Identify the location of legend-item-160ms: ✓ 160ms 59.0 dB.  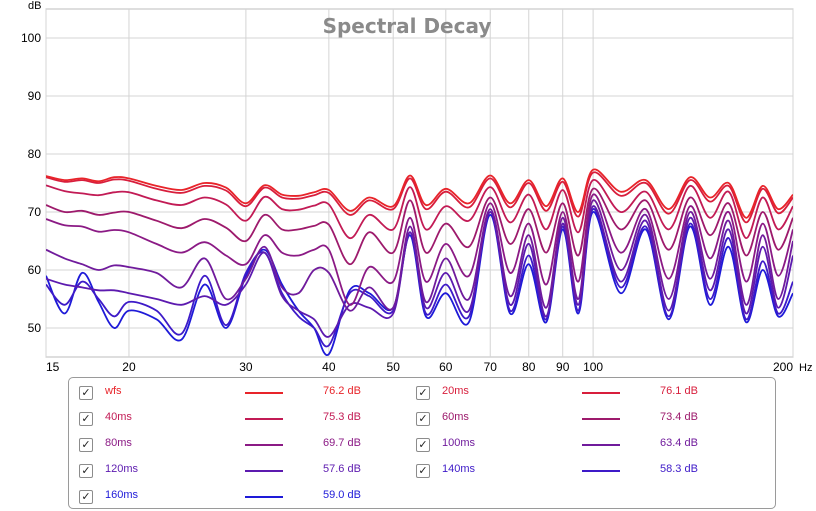
(239, 497).